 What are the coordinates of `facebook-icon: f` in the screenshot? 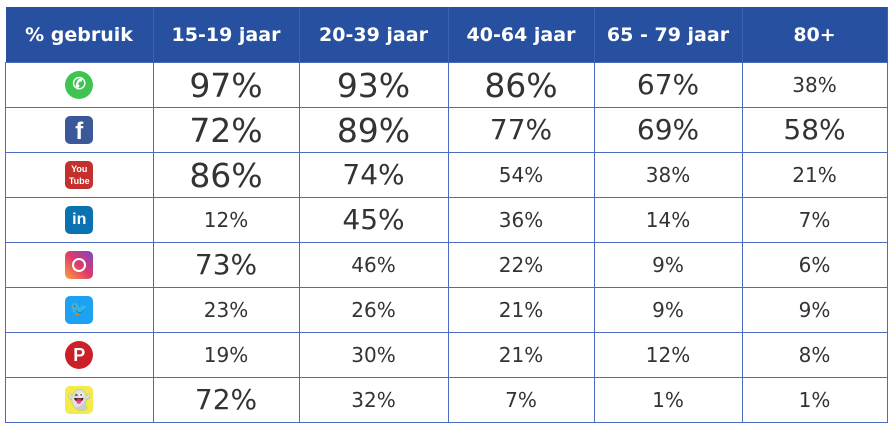 It's located at (79, 130).